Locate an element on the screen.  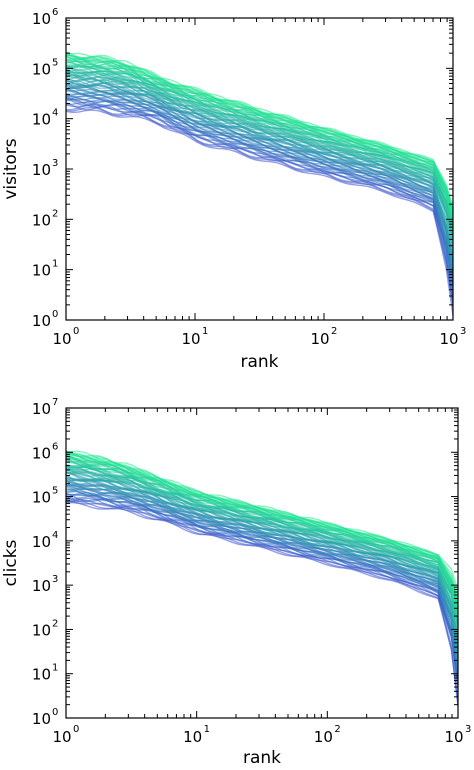
y-axis-title: clicks is located at coordinates (11, 562).